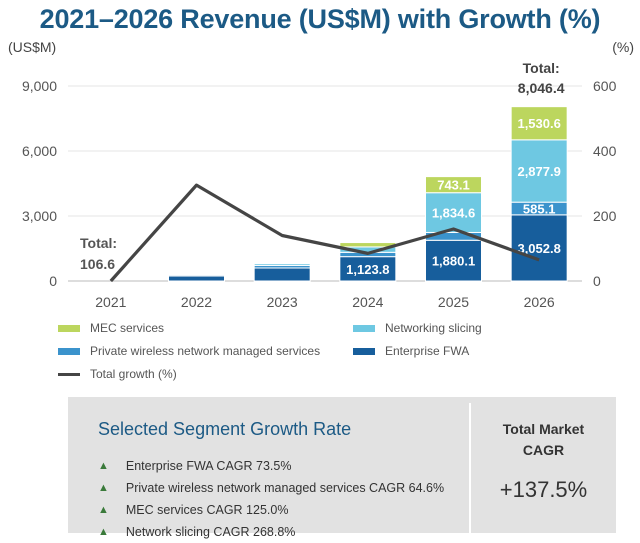 The width and height of the screenshot is (640, 543). I want to click on data-label-fwa: 3,052.8, so click(538, 248).